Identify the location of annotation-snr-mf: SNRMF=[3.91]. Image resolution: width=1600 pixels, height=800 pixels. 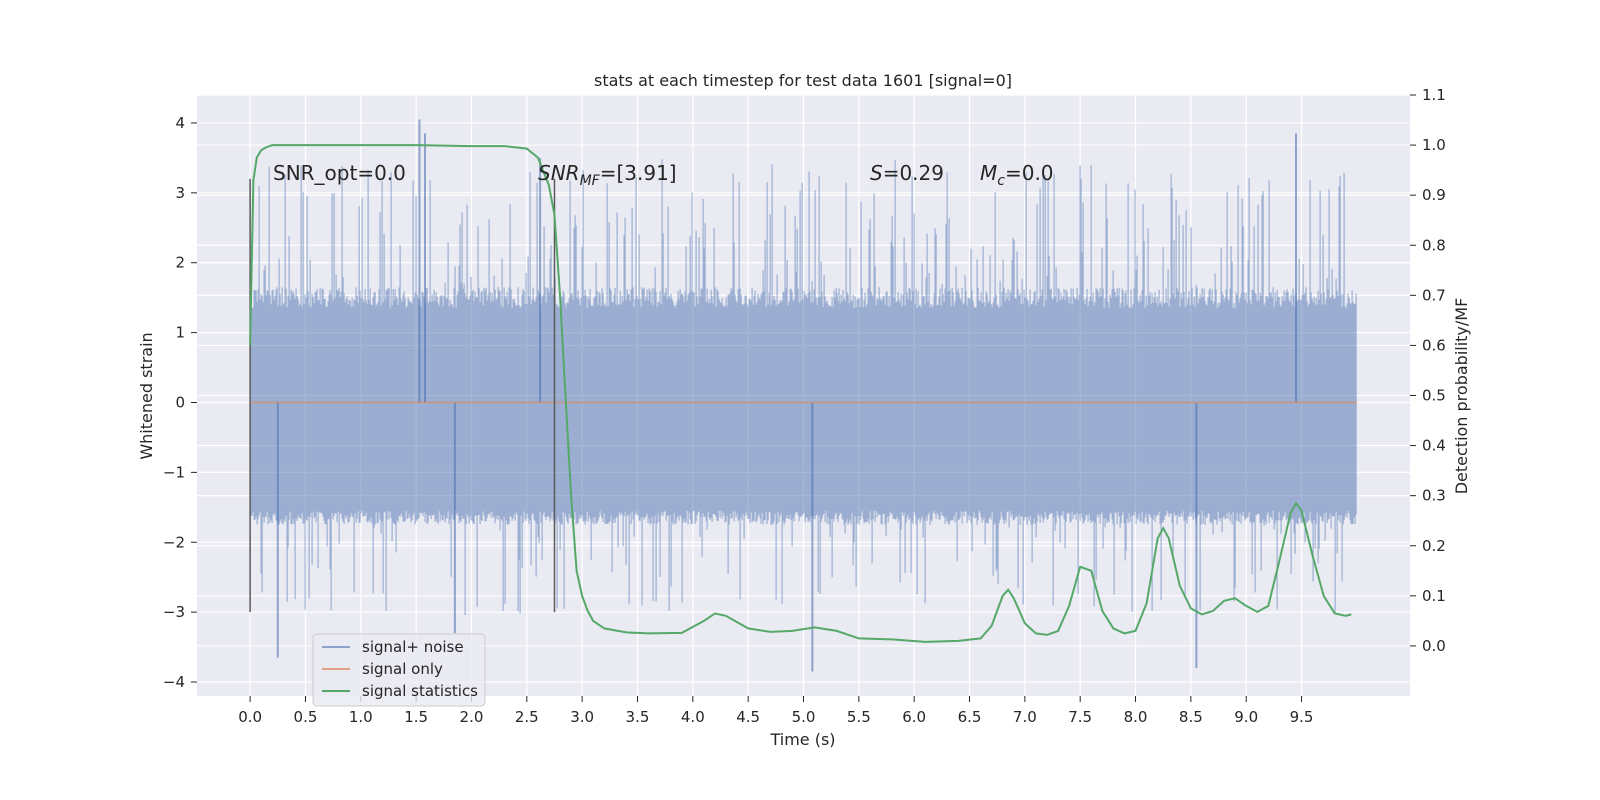
(607, 175).